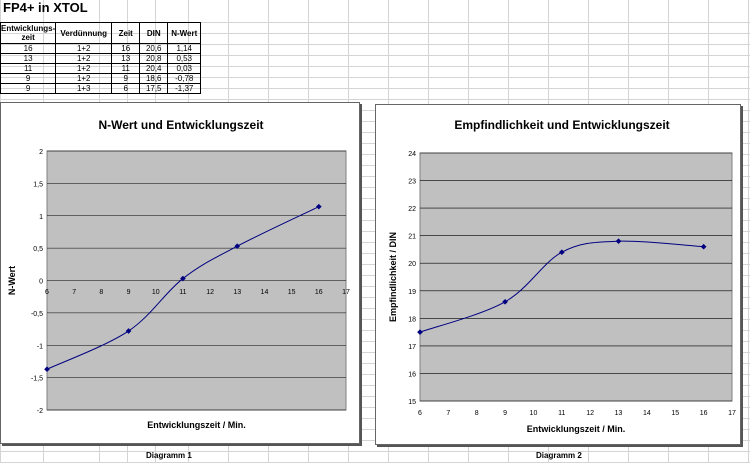 The height and width of the screenshot is (463, 750). Describe the element at coordinates (412, 319) in the screenshot. I see `y-tick-label: 18` at that location.